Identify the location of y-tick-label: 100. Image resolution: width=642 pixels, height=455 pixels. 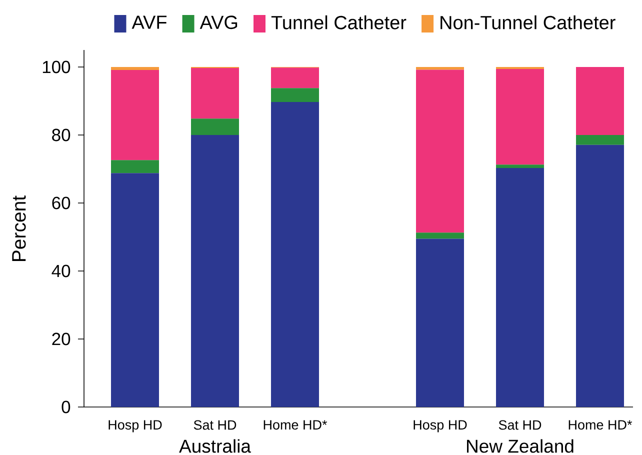
(56, 67).